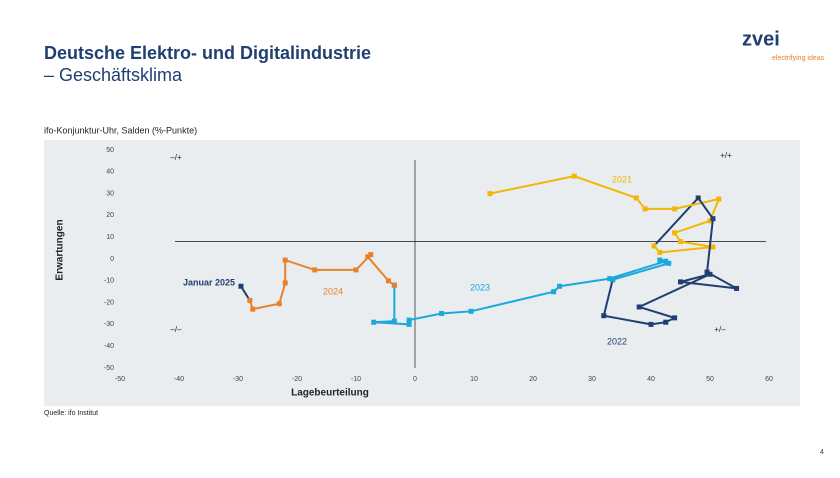 This screenshot has width=840, height=478. Describe the element at coordinates (110, 172) in the screenshot. I see `y-tick-label: 40` at that location.